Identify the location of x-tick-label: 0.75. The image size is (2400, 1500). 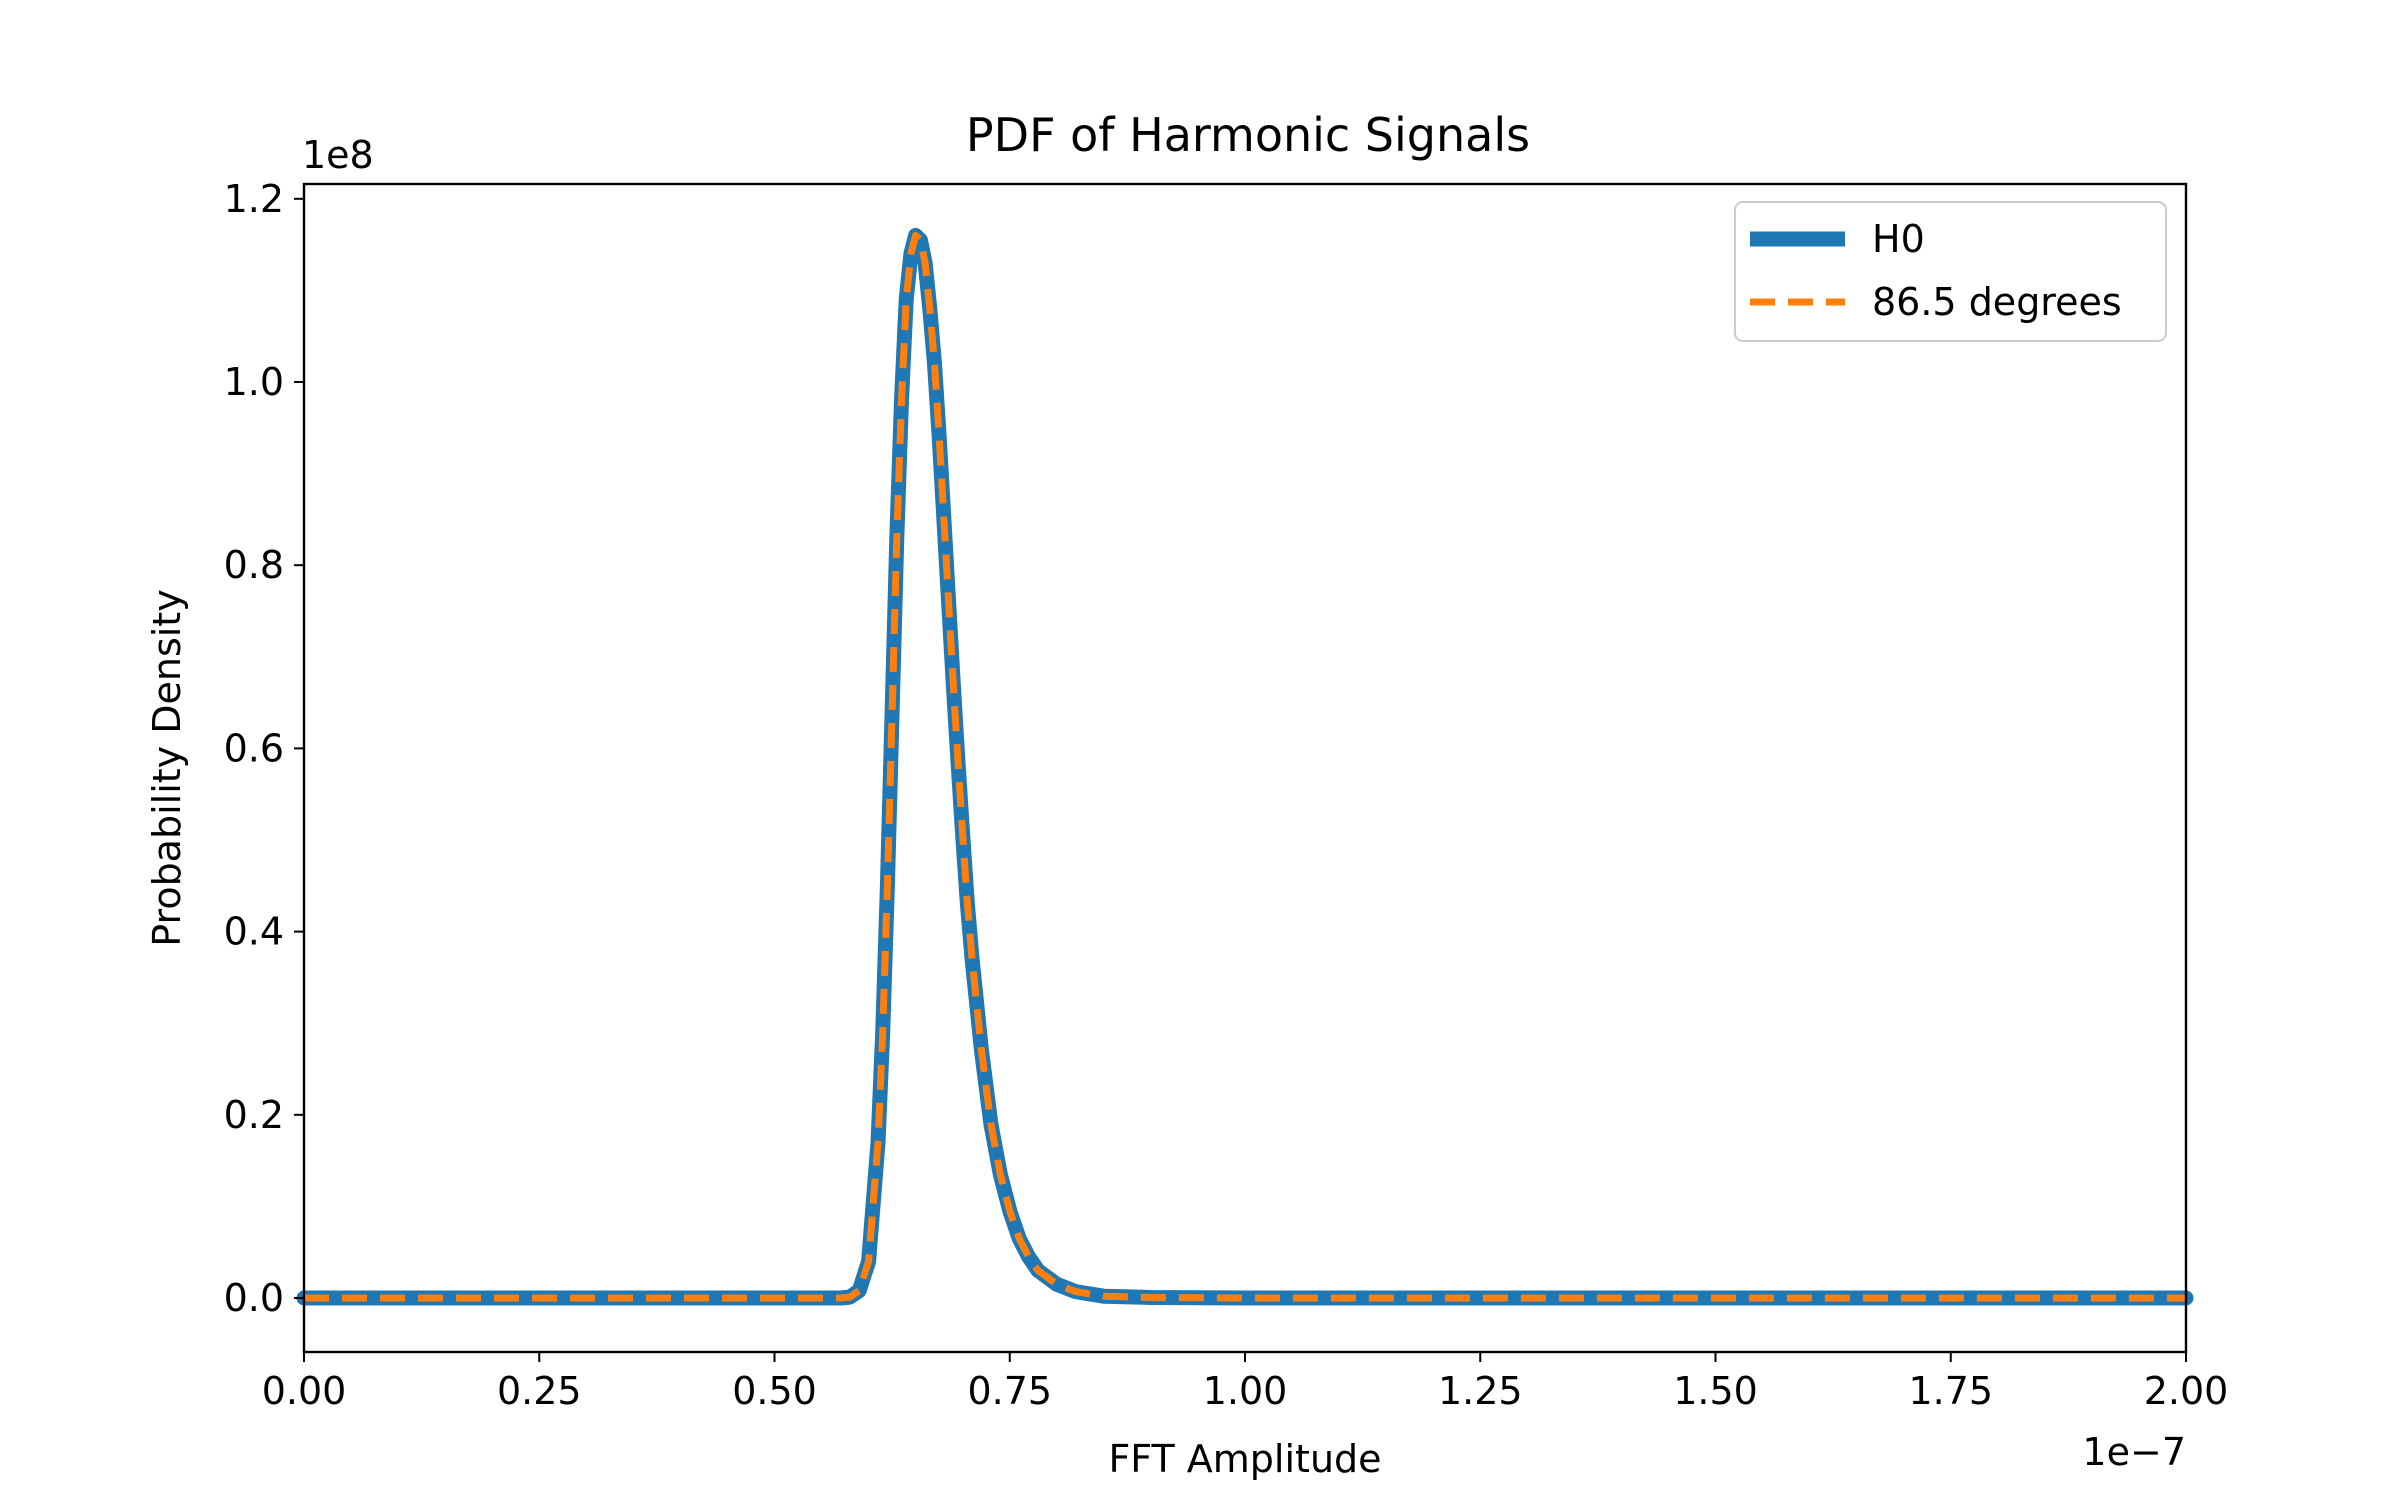
(1009, 1391).